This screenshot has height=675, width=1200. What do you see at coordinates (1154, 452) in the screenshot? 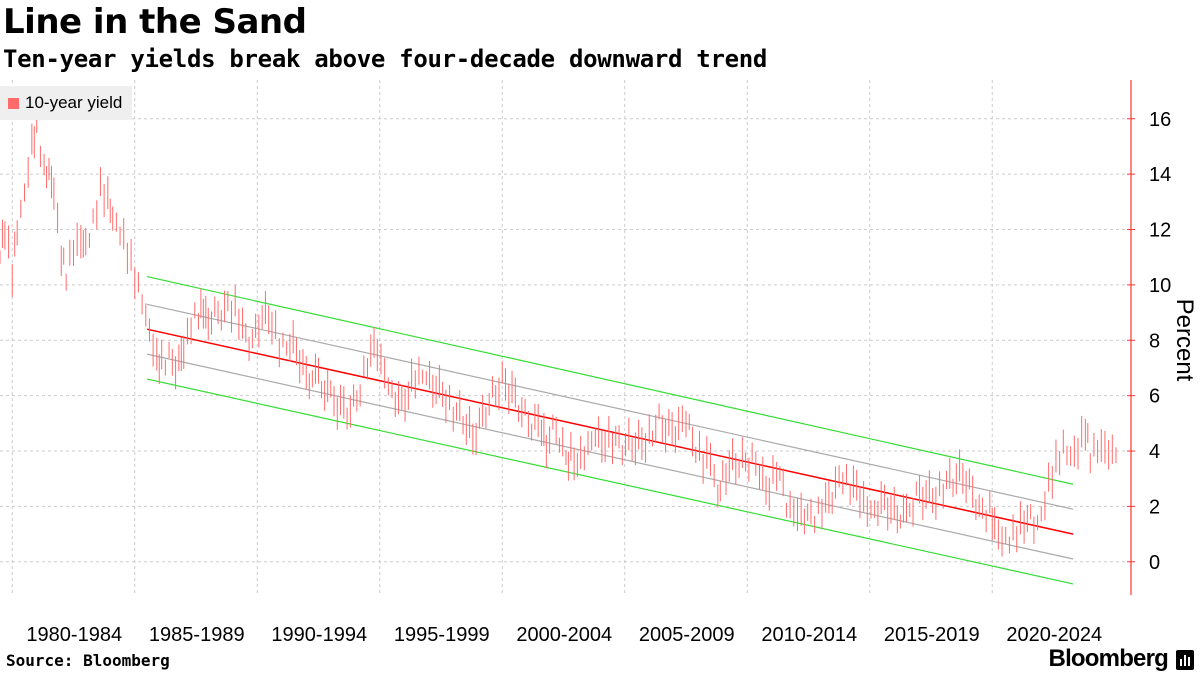
I see `y-tick-label: 4` at bounding box center [1154, 452].